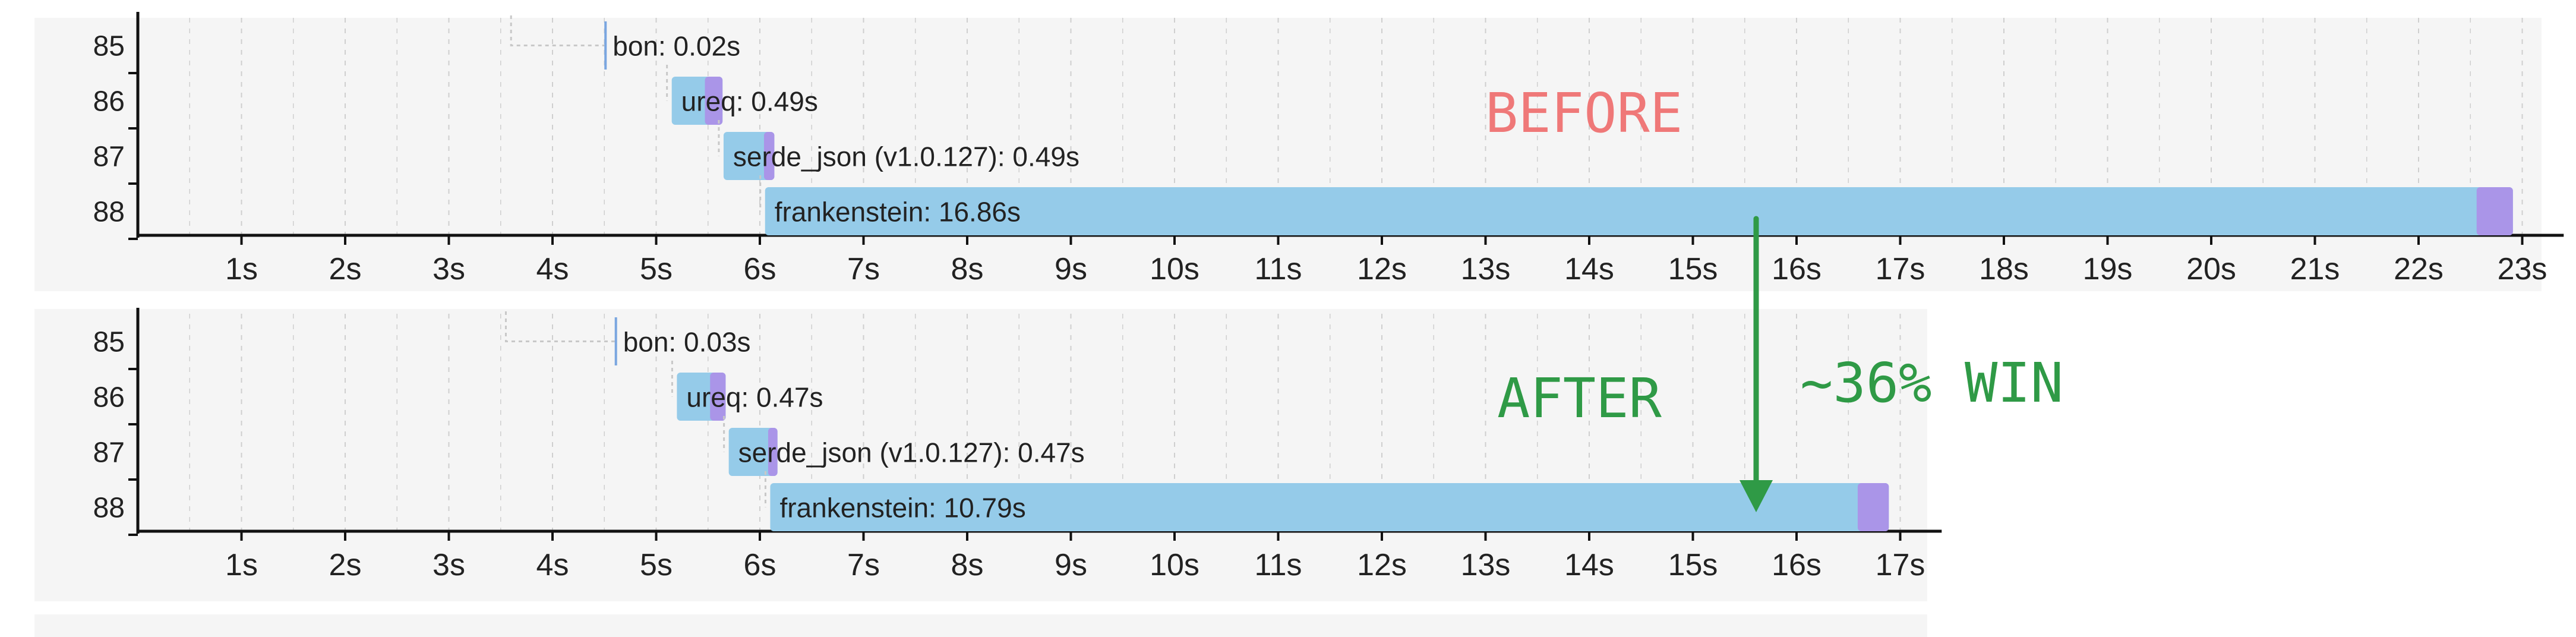  I want to click on after-annotation: AFTER, so click(1579, 398).